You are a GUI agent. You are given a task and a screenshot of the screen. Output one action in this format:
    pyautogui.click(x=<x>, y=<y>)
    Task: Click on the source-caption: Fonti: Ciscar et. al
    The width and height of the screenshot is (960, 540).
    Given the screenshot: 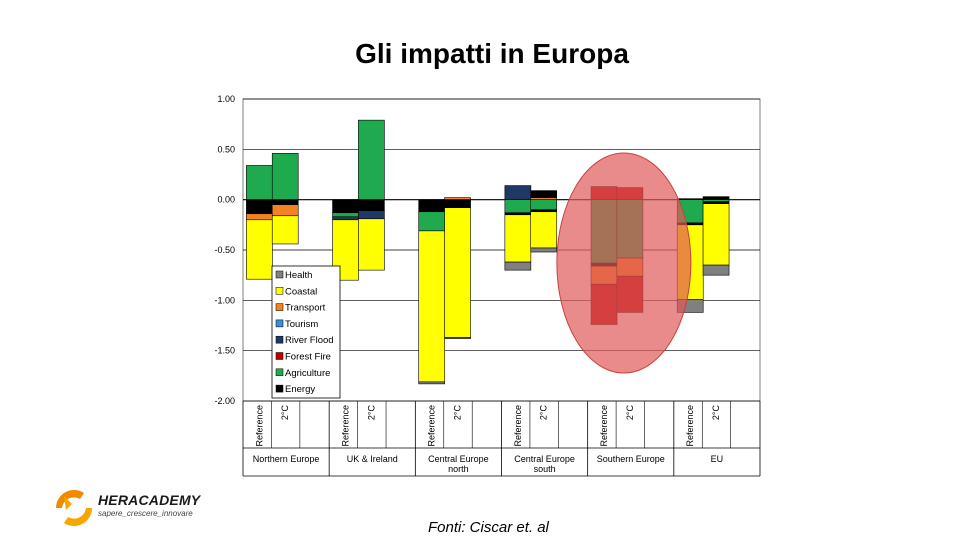 What is the action you would take?
    pyautogui.click(x=488, y=527)
    